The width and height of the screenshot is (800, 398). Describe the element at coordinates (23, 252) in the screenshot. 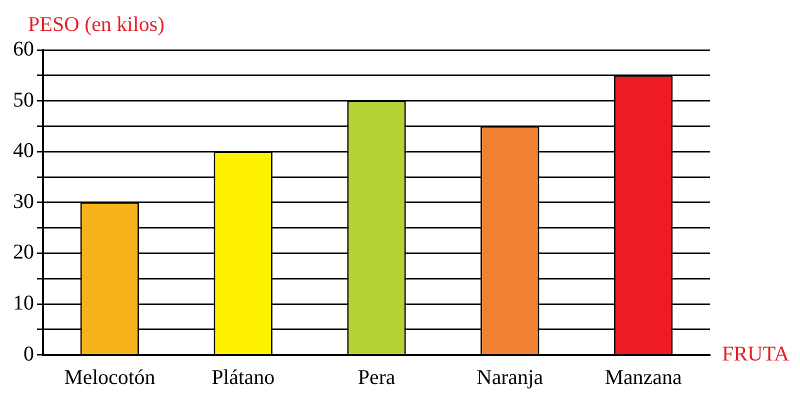

I see `y-tick-label: 20` at that location.